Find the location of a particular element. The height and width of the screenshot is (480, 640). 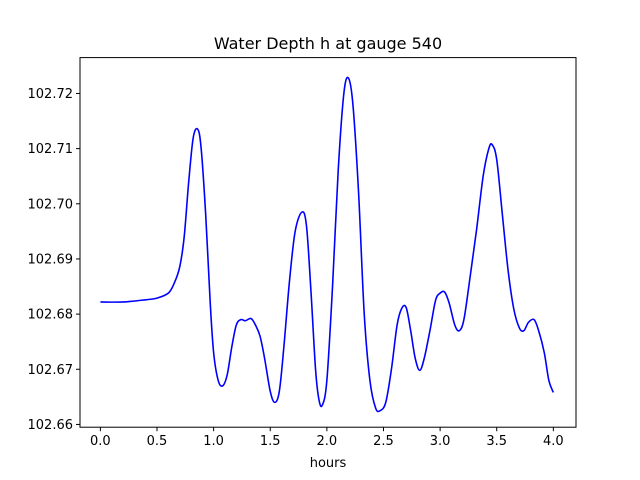

y-tick-label: 102.72 is located at coordinates (51, 94).